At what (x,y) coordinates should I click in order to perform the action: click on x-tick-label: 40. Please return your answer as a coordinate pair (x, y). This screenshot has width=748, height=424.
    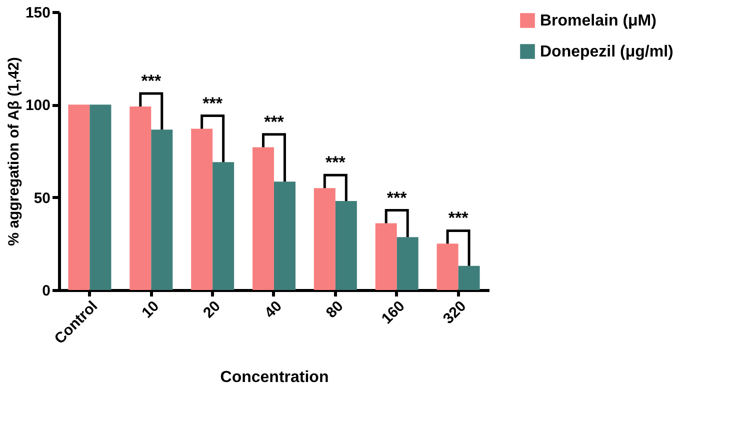
    Looking at the image, I should click on (273, 310).